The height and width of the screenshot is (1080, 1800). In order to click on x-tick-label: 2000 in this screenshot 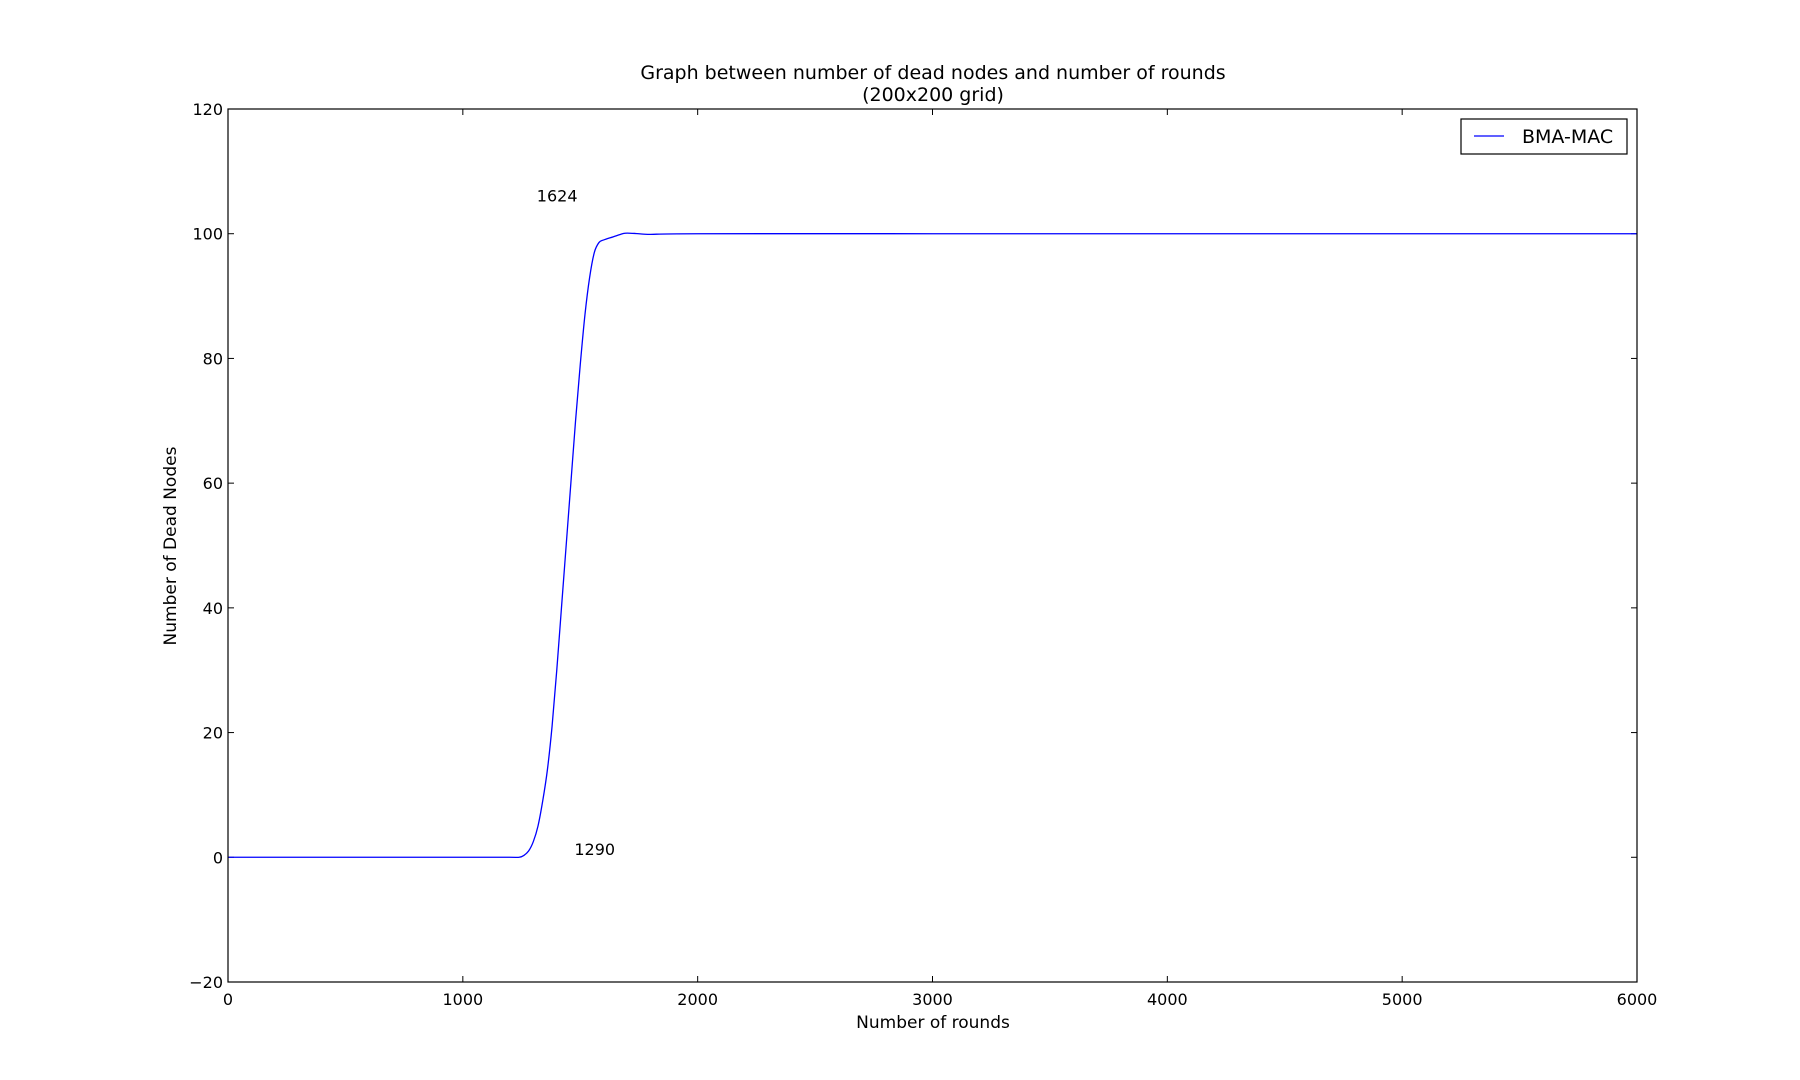, I will do `click(697, 999)`.